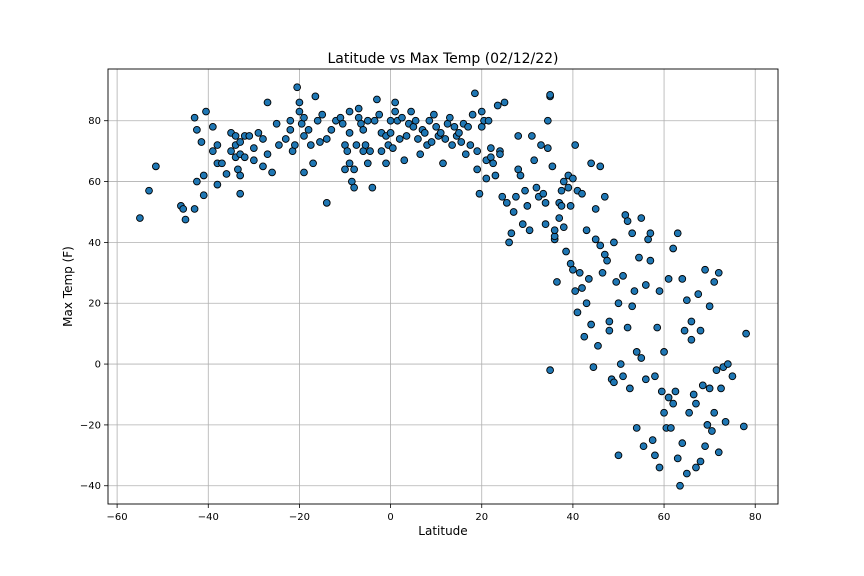 Image resolution: width=864 pixels, height=576 pixels. Describe the element at coordinates (94, 121) in the screenshot. I see `y-tick-label: 80` at that location.